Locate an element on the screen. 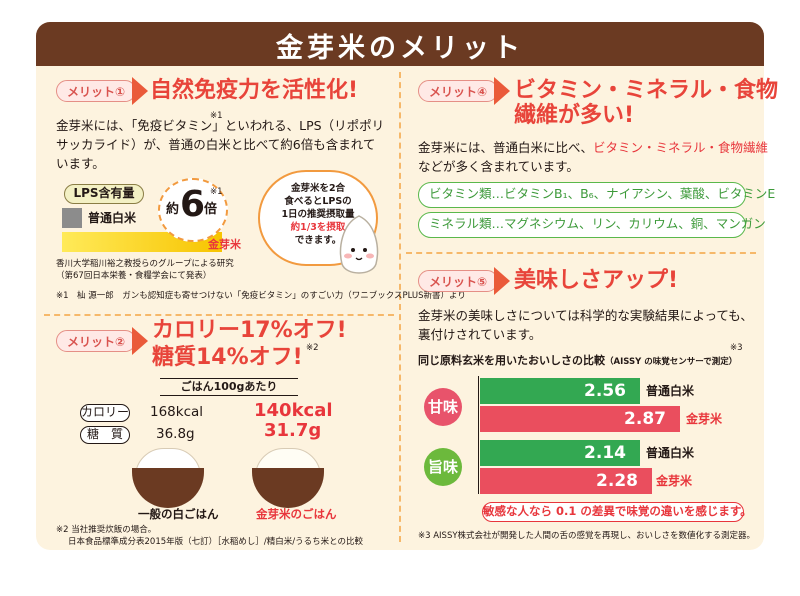 This screenshot has height=596, width=800. plain-rice-legend: 普通白米 is located at coordinates (112, 218).